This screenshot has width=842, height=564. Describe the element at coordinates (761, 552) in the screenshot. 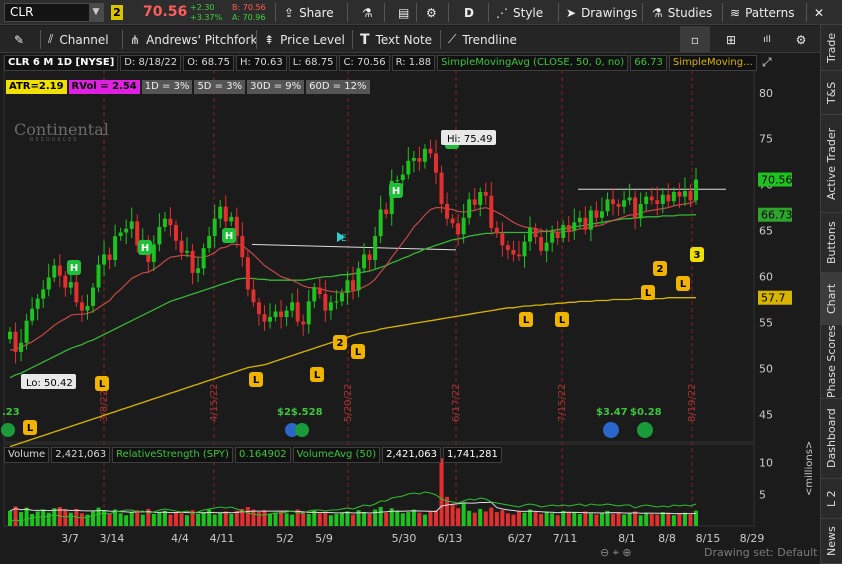

I see `drawing-set-label: Drawing set: Default` at that location.